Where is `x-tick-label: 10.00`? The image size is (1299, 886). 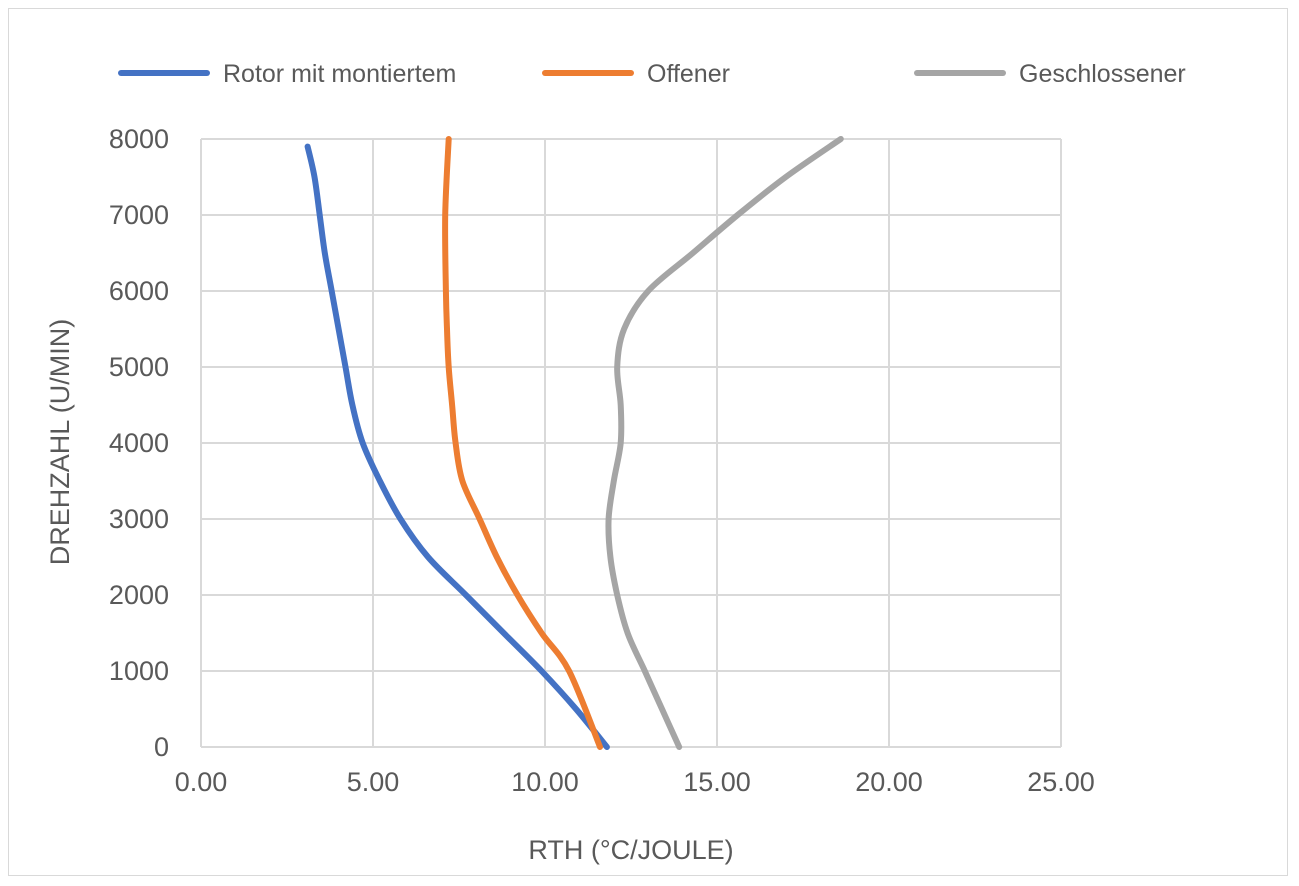 x-tick-label: 10.00 is located at coordinates (545, 782).